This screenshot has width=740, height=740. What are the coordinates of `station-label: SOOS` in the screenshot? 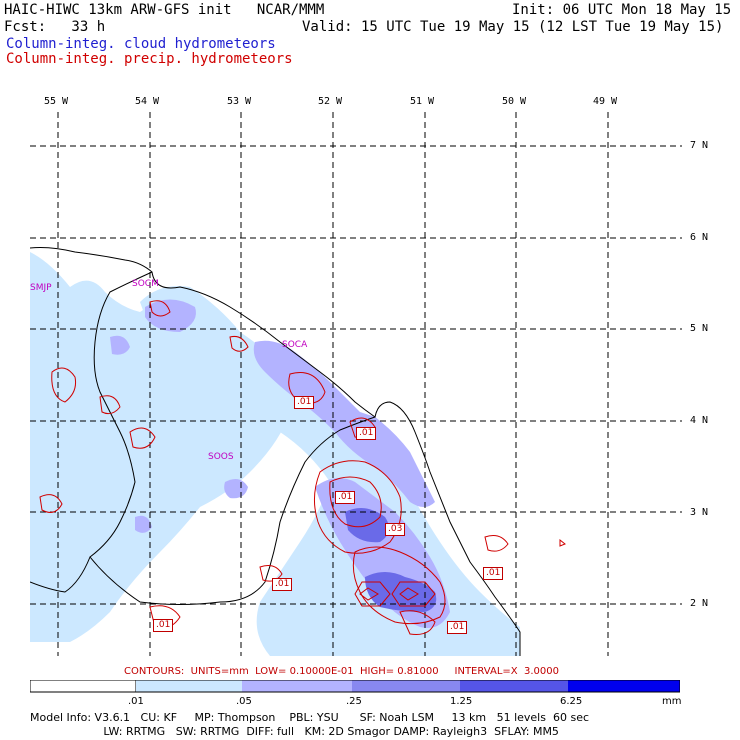 It's located at (221, 457).